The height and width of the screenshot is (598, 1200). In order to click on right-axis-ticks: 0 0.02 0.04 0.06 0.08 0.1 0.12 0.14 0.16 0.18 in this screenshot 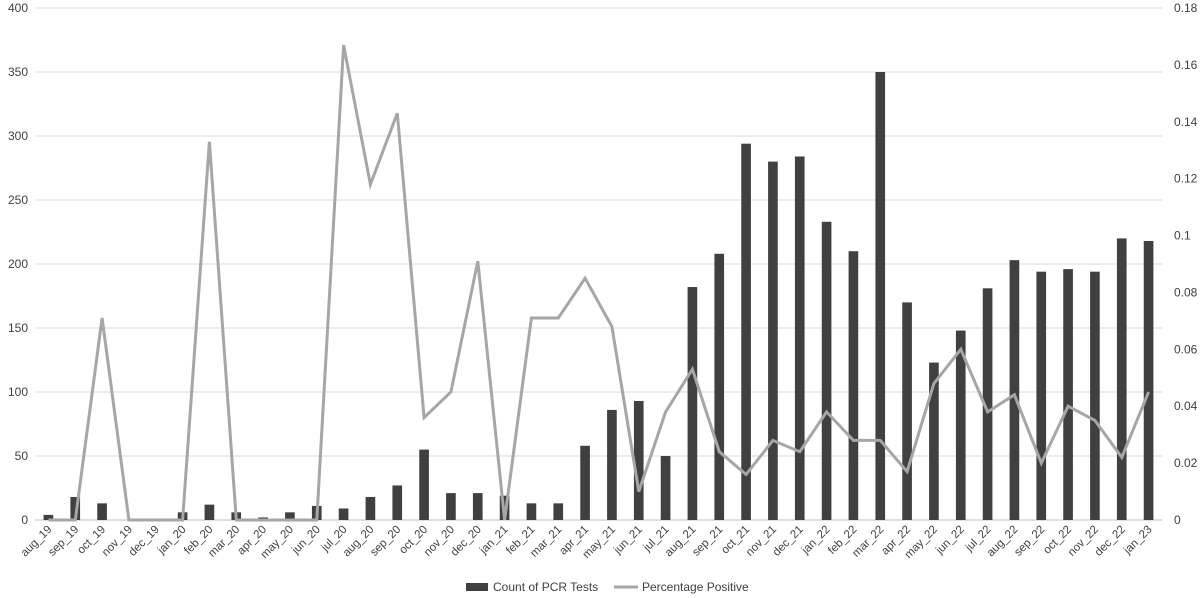, I will do `click(1186, 264)`.